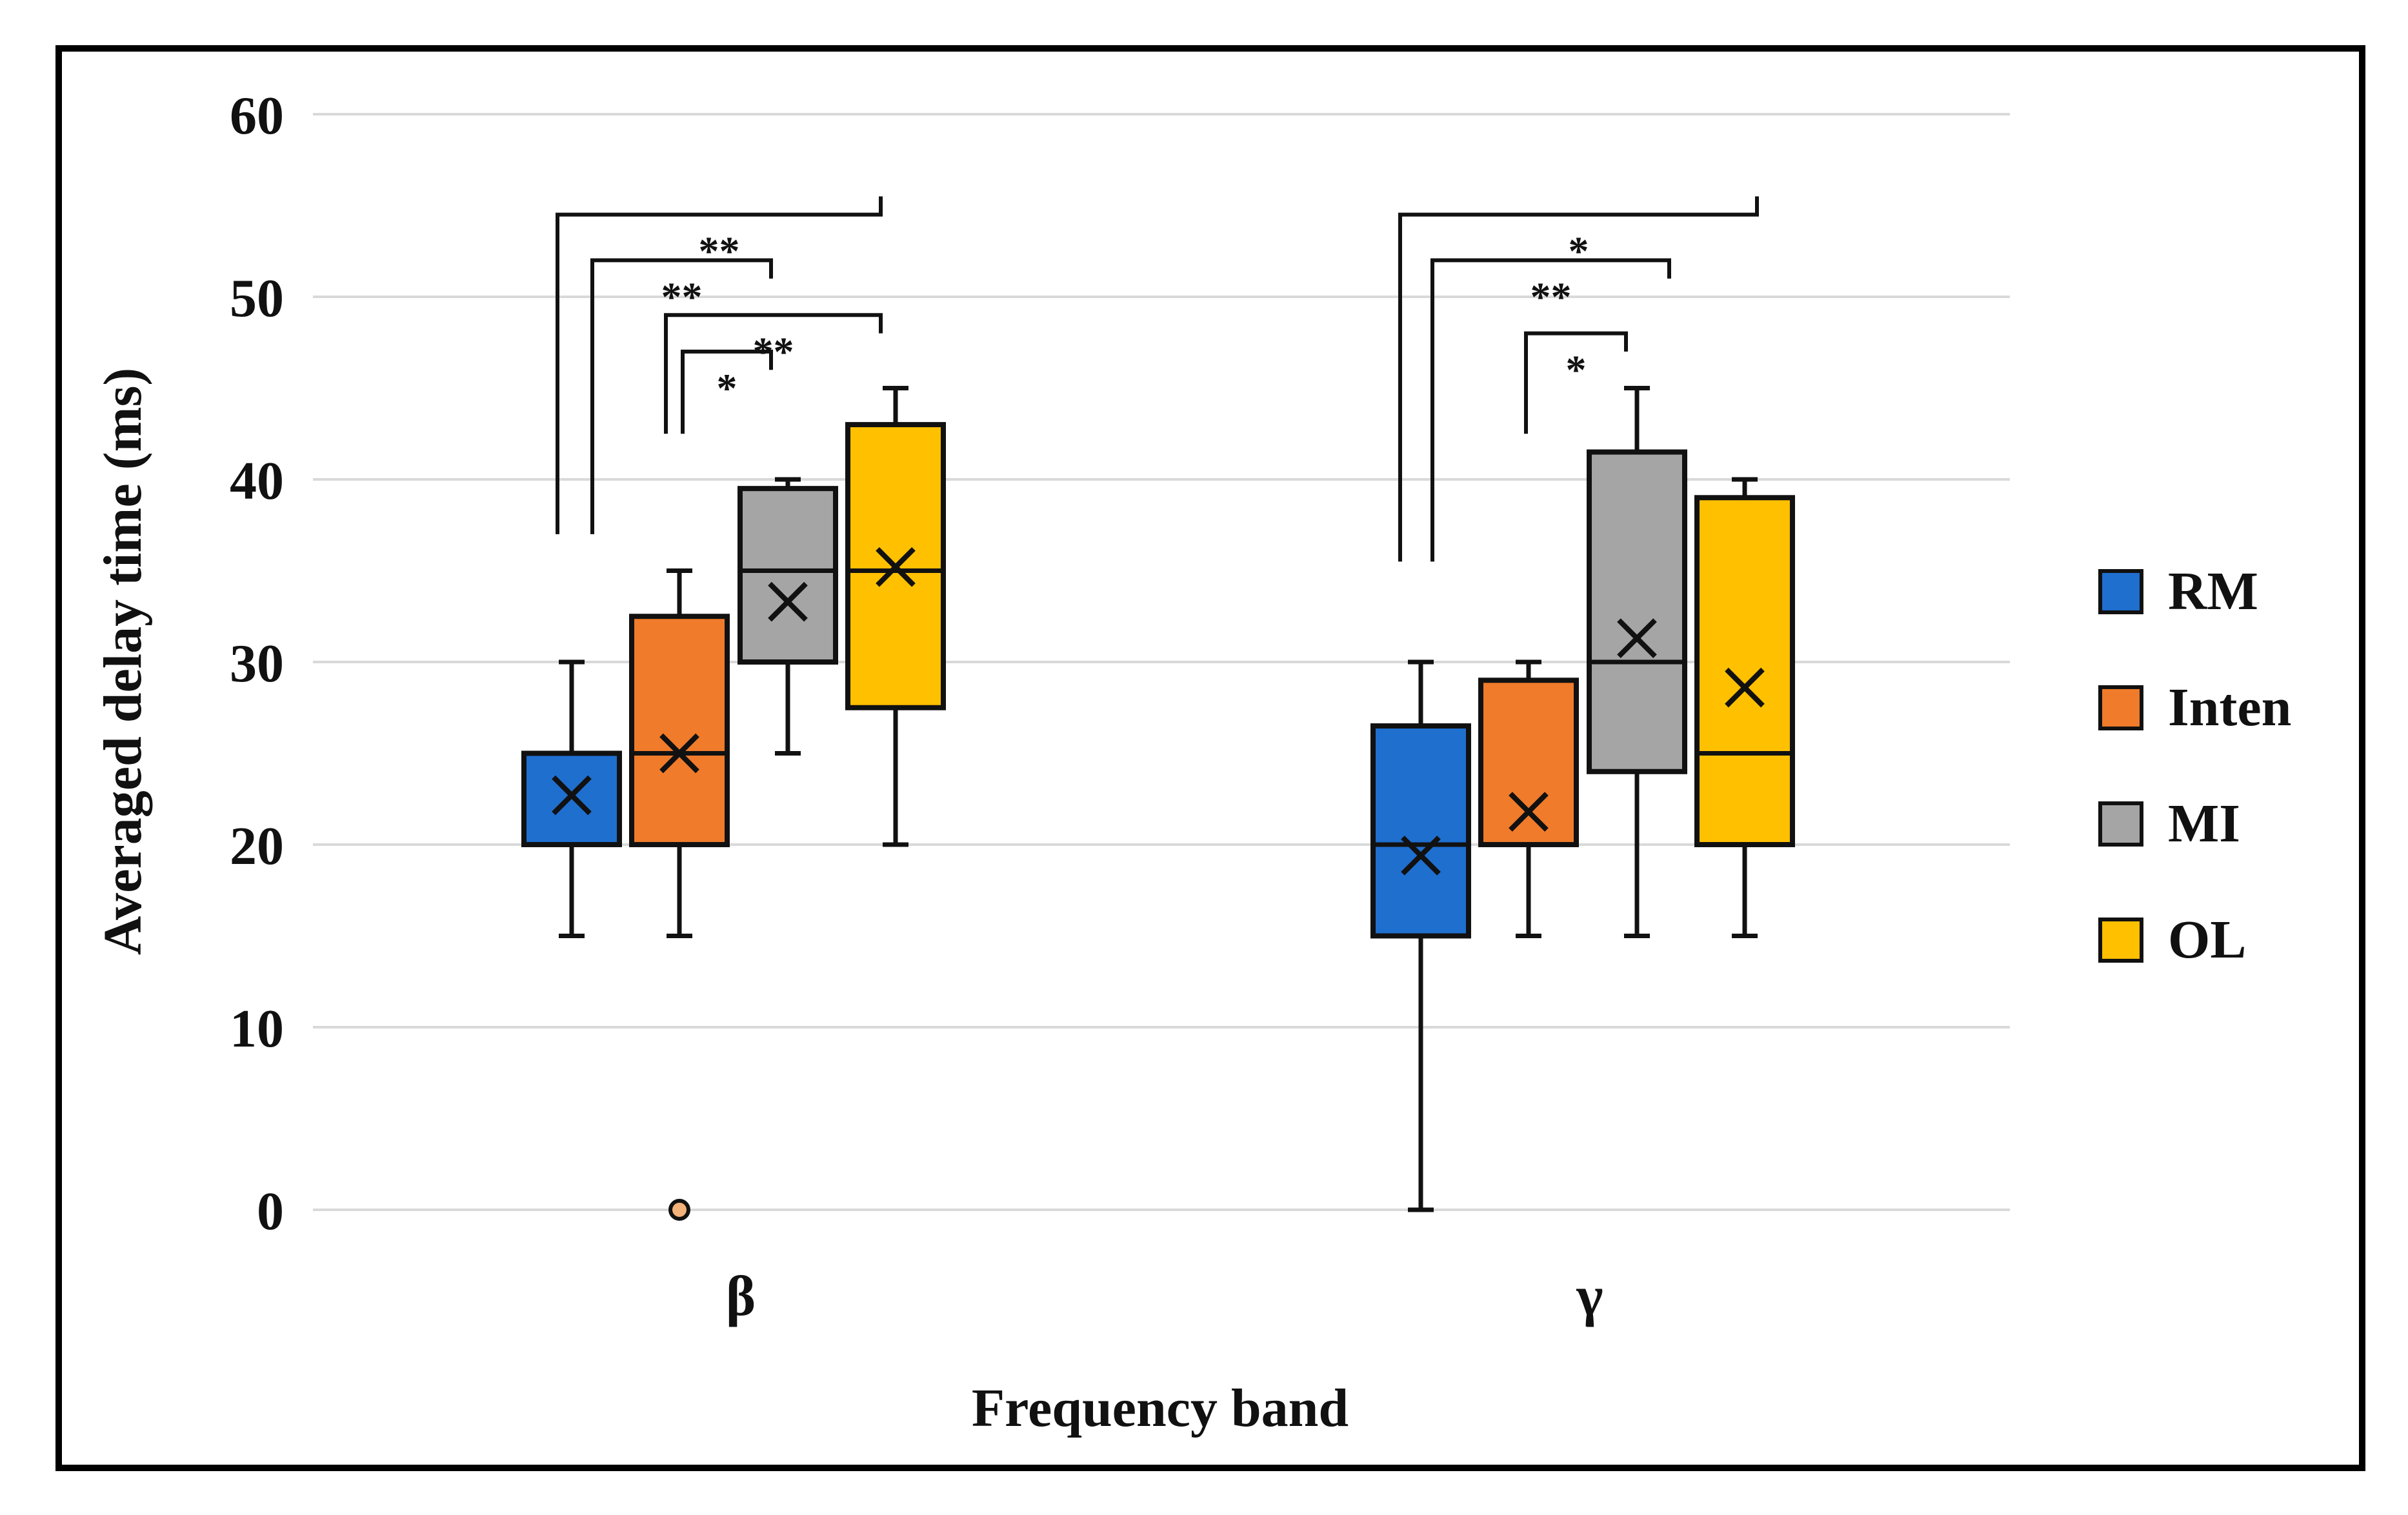 Image resolution: width=2408 pixels, height=1515 pixels. I want to click on y-axis-label: Averaged delay time (ms), so click(123, 662).